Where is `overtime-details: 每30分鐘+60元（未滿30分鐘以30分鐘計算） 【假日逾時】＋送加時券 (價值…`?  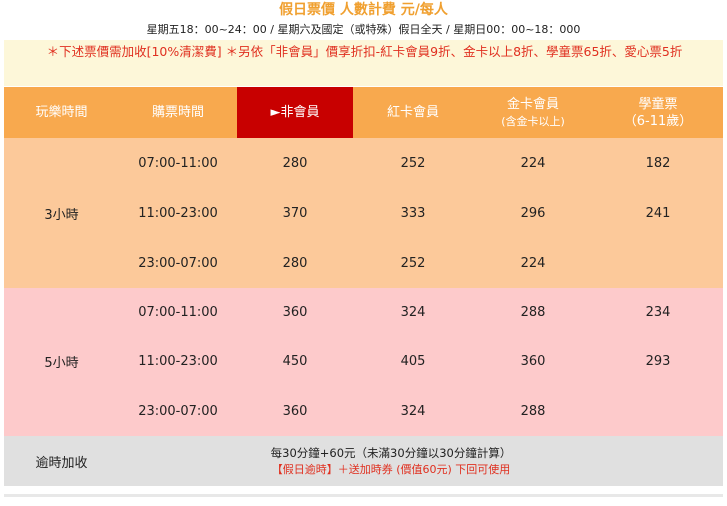
overtime-details: 每30分鐘+60元（未滿30分鐘以30分鐘計算） 【假日逾時】＋送加時券 (價值… is located at coordinates (421, 461).